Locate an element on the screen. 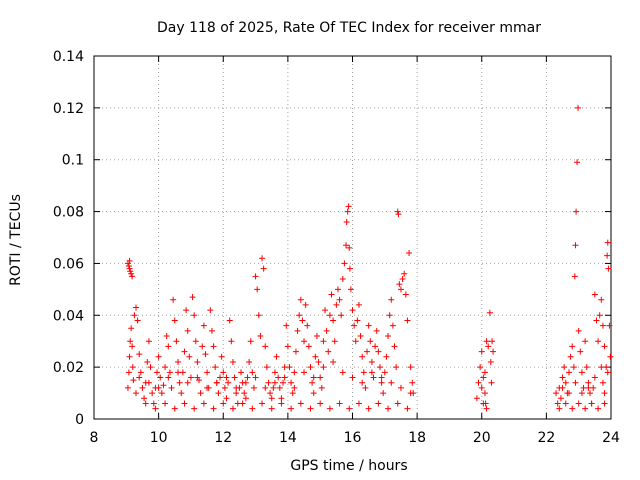 This screenshot has height=480, width=640. y-tick-label: 0.14 is located at coordinates (68, 57).